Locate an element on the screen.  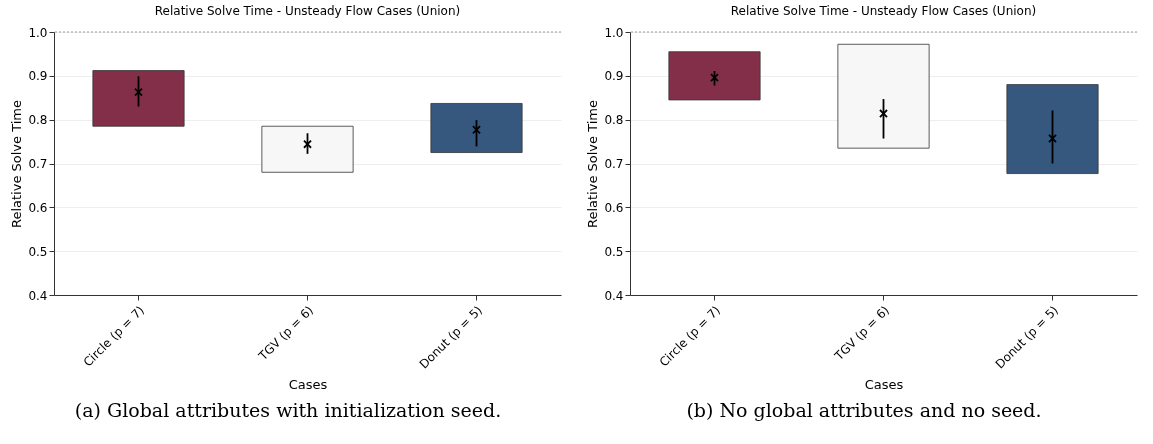
text: (a) Global attributes with initialization seed. is located at coordinates (288, 410).